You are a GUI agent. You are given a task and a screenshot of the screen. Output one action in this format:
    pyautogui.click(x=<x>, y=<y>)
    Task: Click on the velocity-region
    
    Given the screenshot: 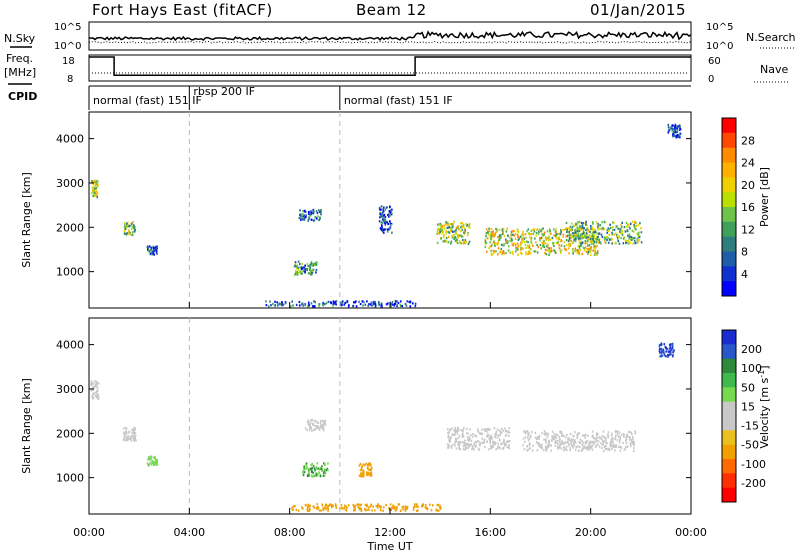 What is the action you would take?
    pyautogui.click(x=366, y=507)
    